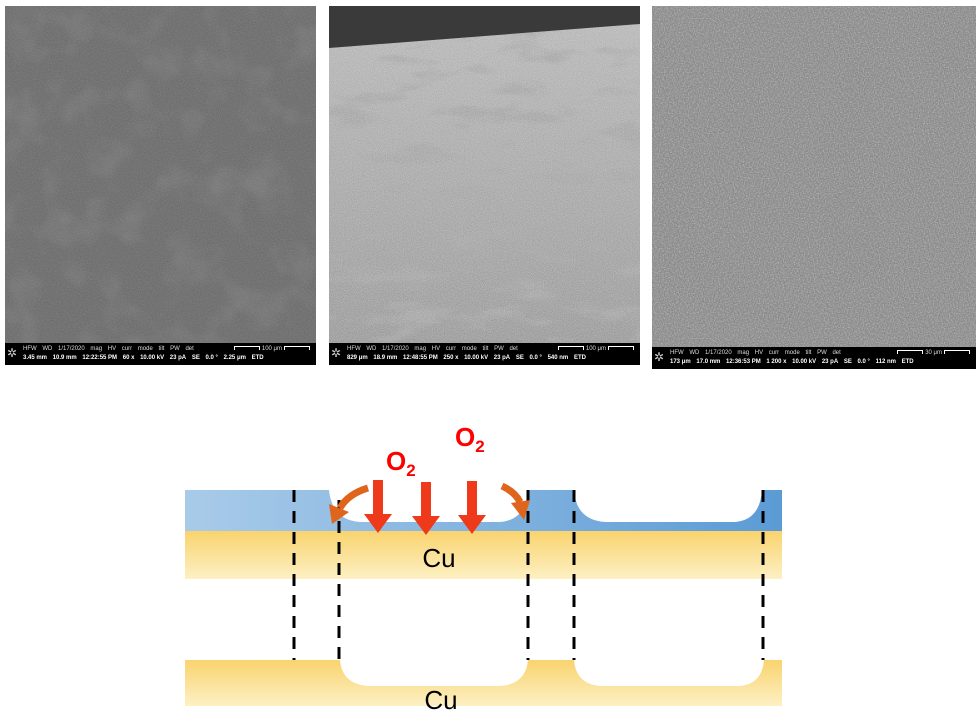 Image resolution: width=979 pixels, height=713 pixels. I want to click on bottom-copper-layer, so click(483, 683).